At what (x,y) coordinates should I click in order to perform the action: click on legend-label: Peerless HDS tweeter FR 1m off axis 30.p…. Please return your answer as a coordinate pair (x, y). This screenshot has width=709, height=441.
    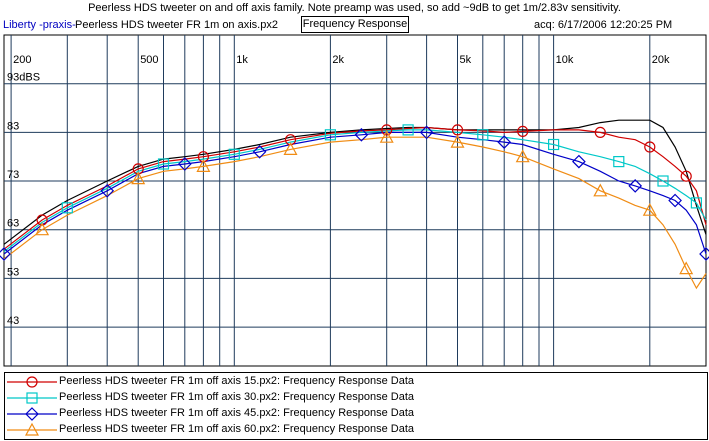
    Looking at the image, I should click on (237, 397).